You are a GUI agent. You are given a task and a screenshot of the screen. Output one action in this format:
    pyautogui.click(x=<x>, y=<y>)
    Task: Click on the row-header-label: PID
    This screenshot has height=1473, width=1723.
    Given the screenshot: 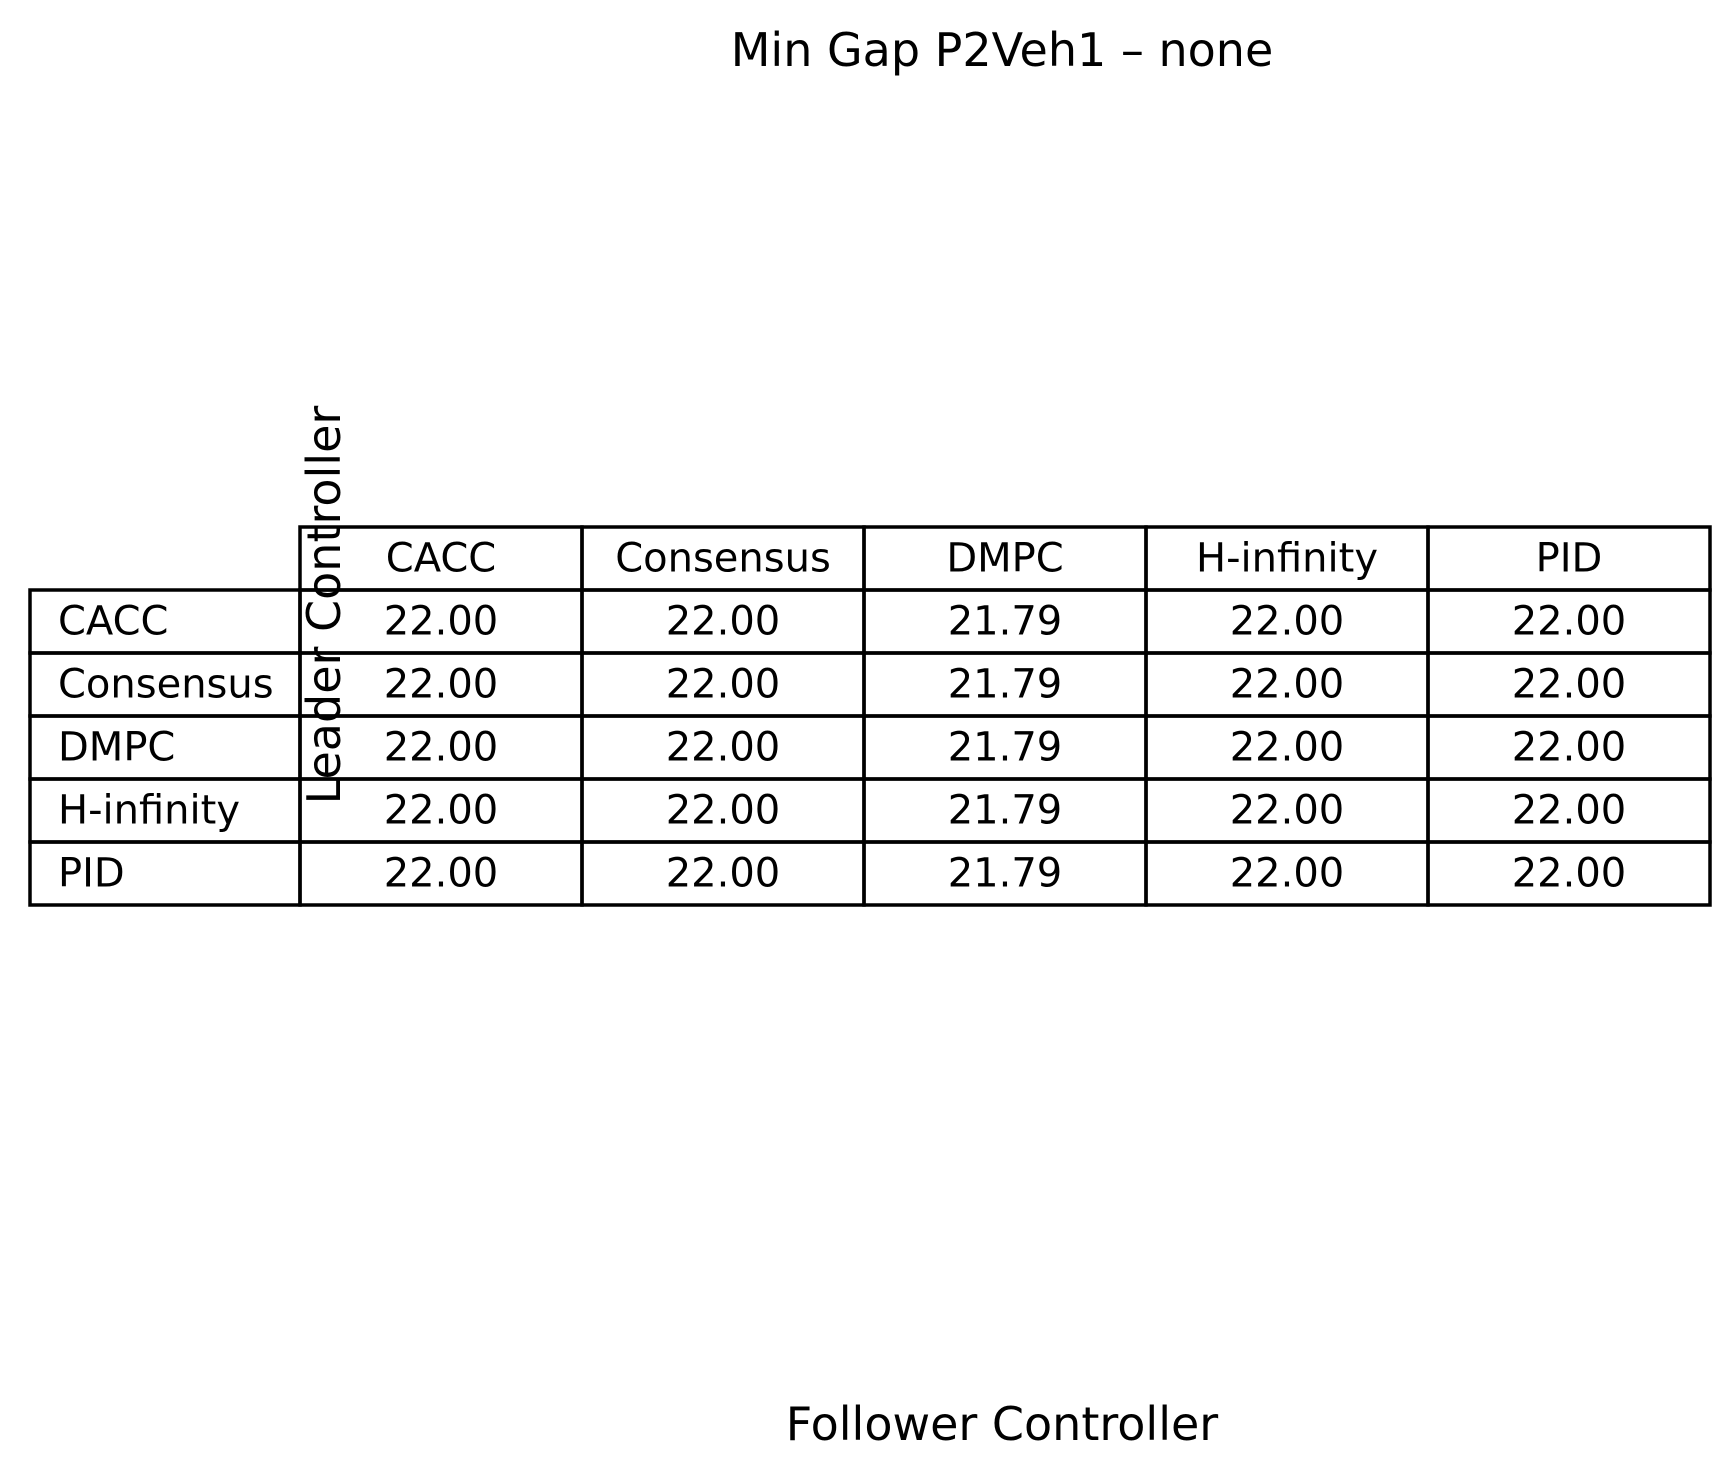 What is the action you would take?
    pyautogui.click(x=91, y=874)
    